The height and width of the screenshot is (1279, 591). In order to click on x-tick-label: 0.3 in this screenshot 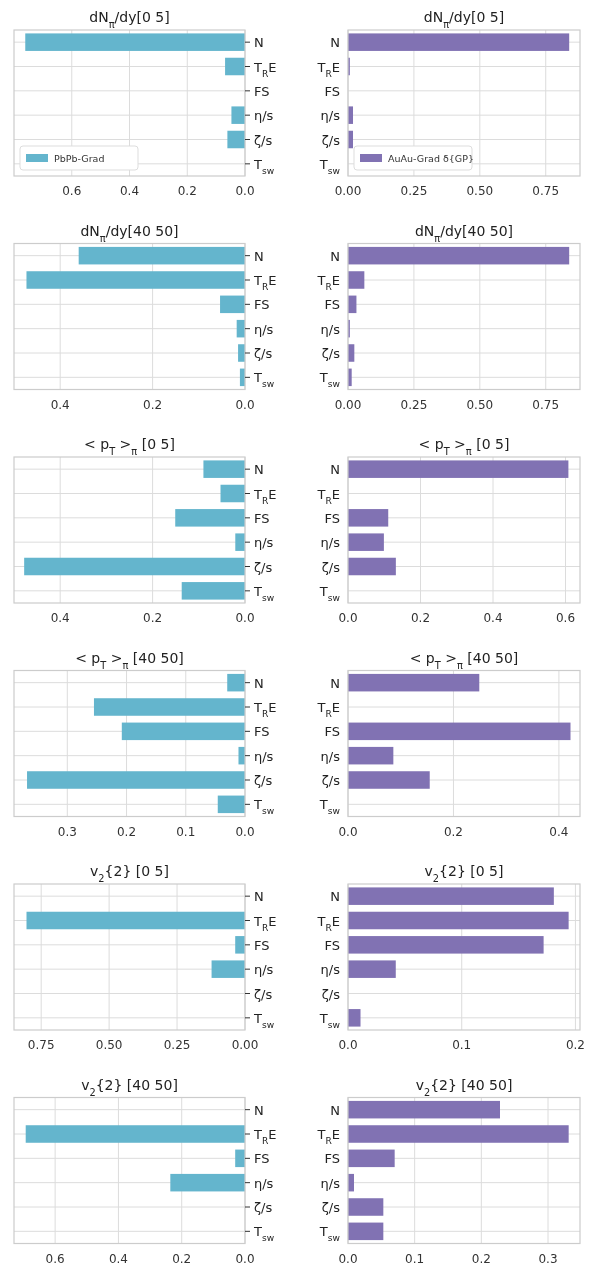, I will do `click(548, 1258)`.